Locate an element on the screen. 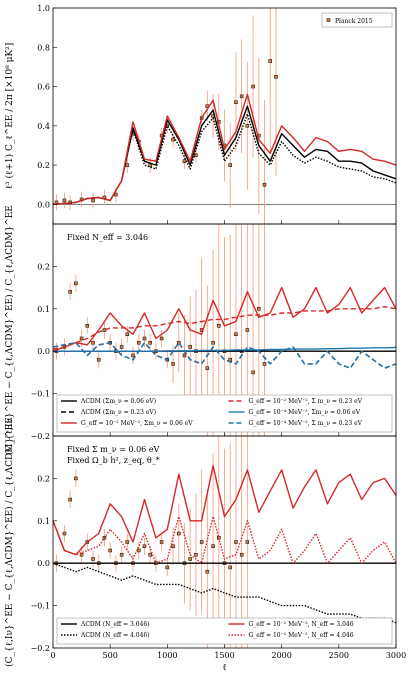  panel-top-legend-box is located at coordinates (357, 20).